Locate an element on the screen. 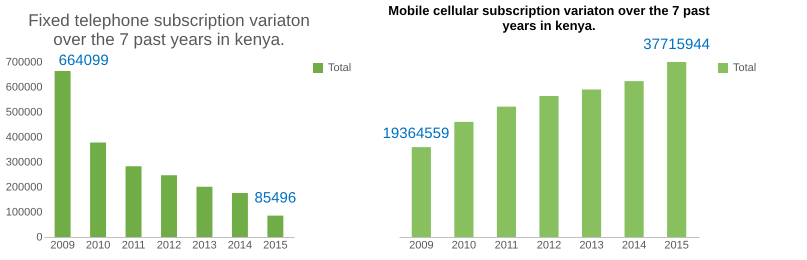  data-label: 37715944 is located at coordinates (676, 44).